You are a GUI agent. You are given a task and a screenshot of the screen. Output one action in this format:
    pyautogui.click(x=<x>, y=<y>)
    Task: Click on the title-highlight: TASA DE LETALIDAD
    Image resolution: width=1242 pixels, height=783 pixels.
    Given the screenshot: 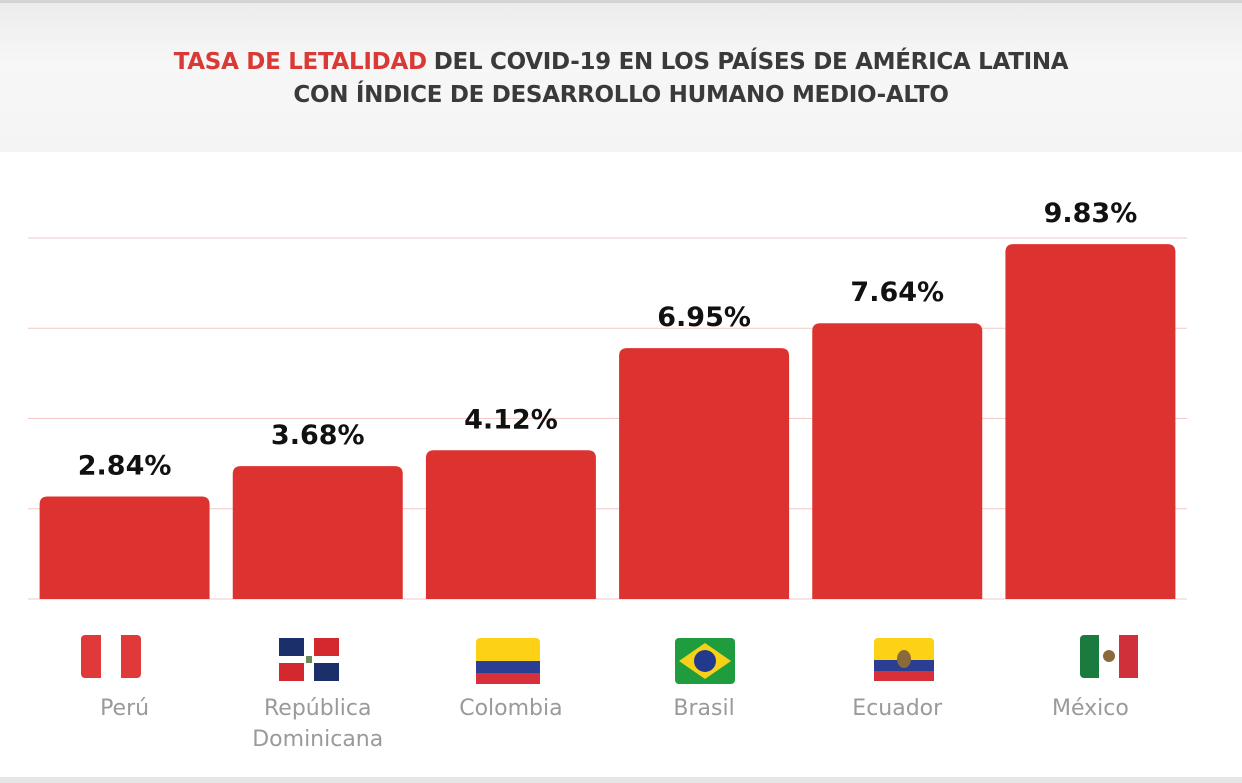 What is the action you would take?
    pyautogui.click(x=300, y=62)
    